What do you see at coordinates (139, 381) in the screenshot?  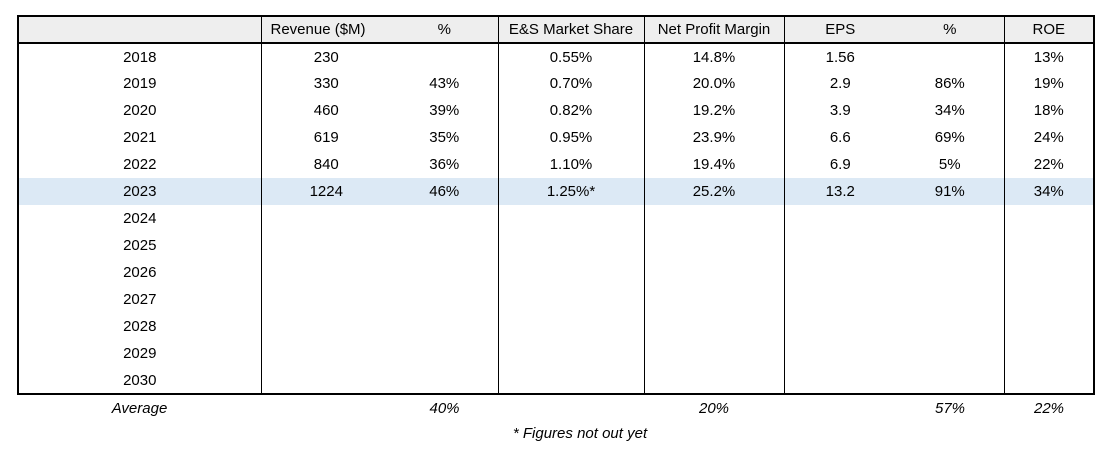 I see `cell-year: 2030` at bounding box center [139, 381].